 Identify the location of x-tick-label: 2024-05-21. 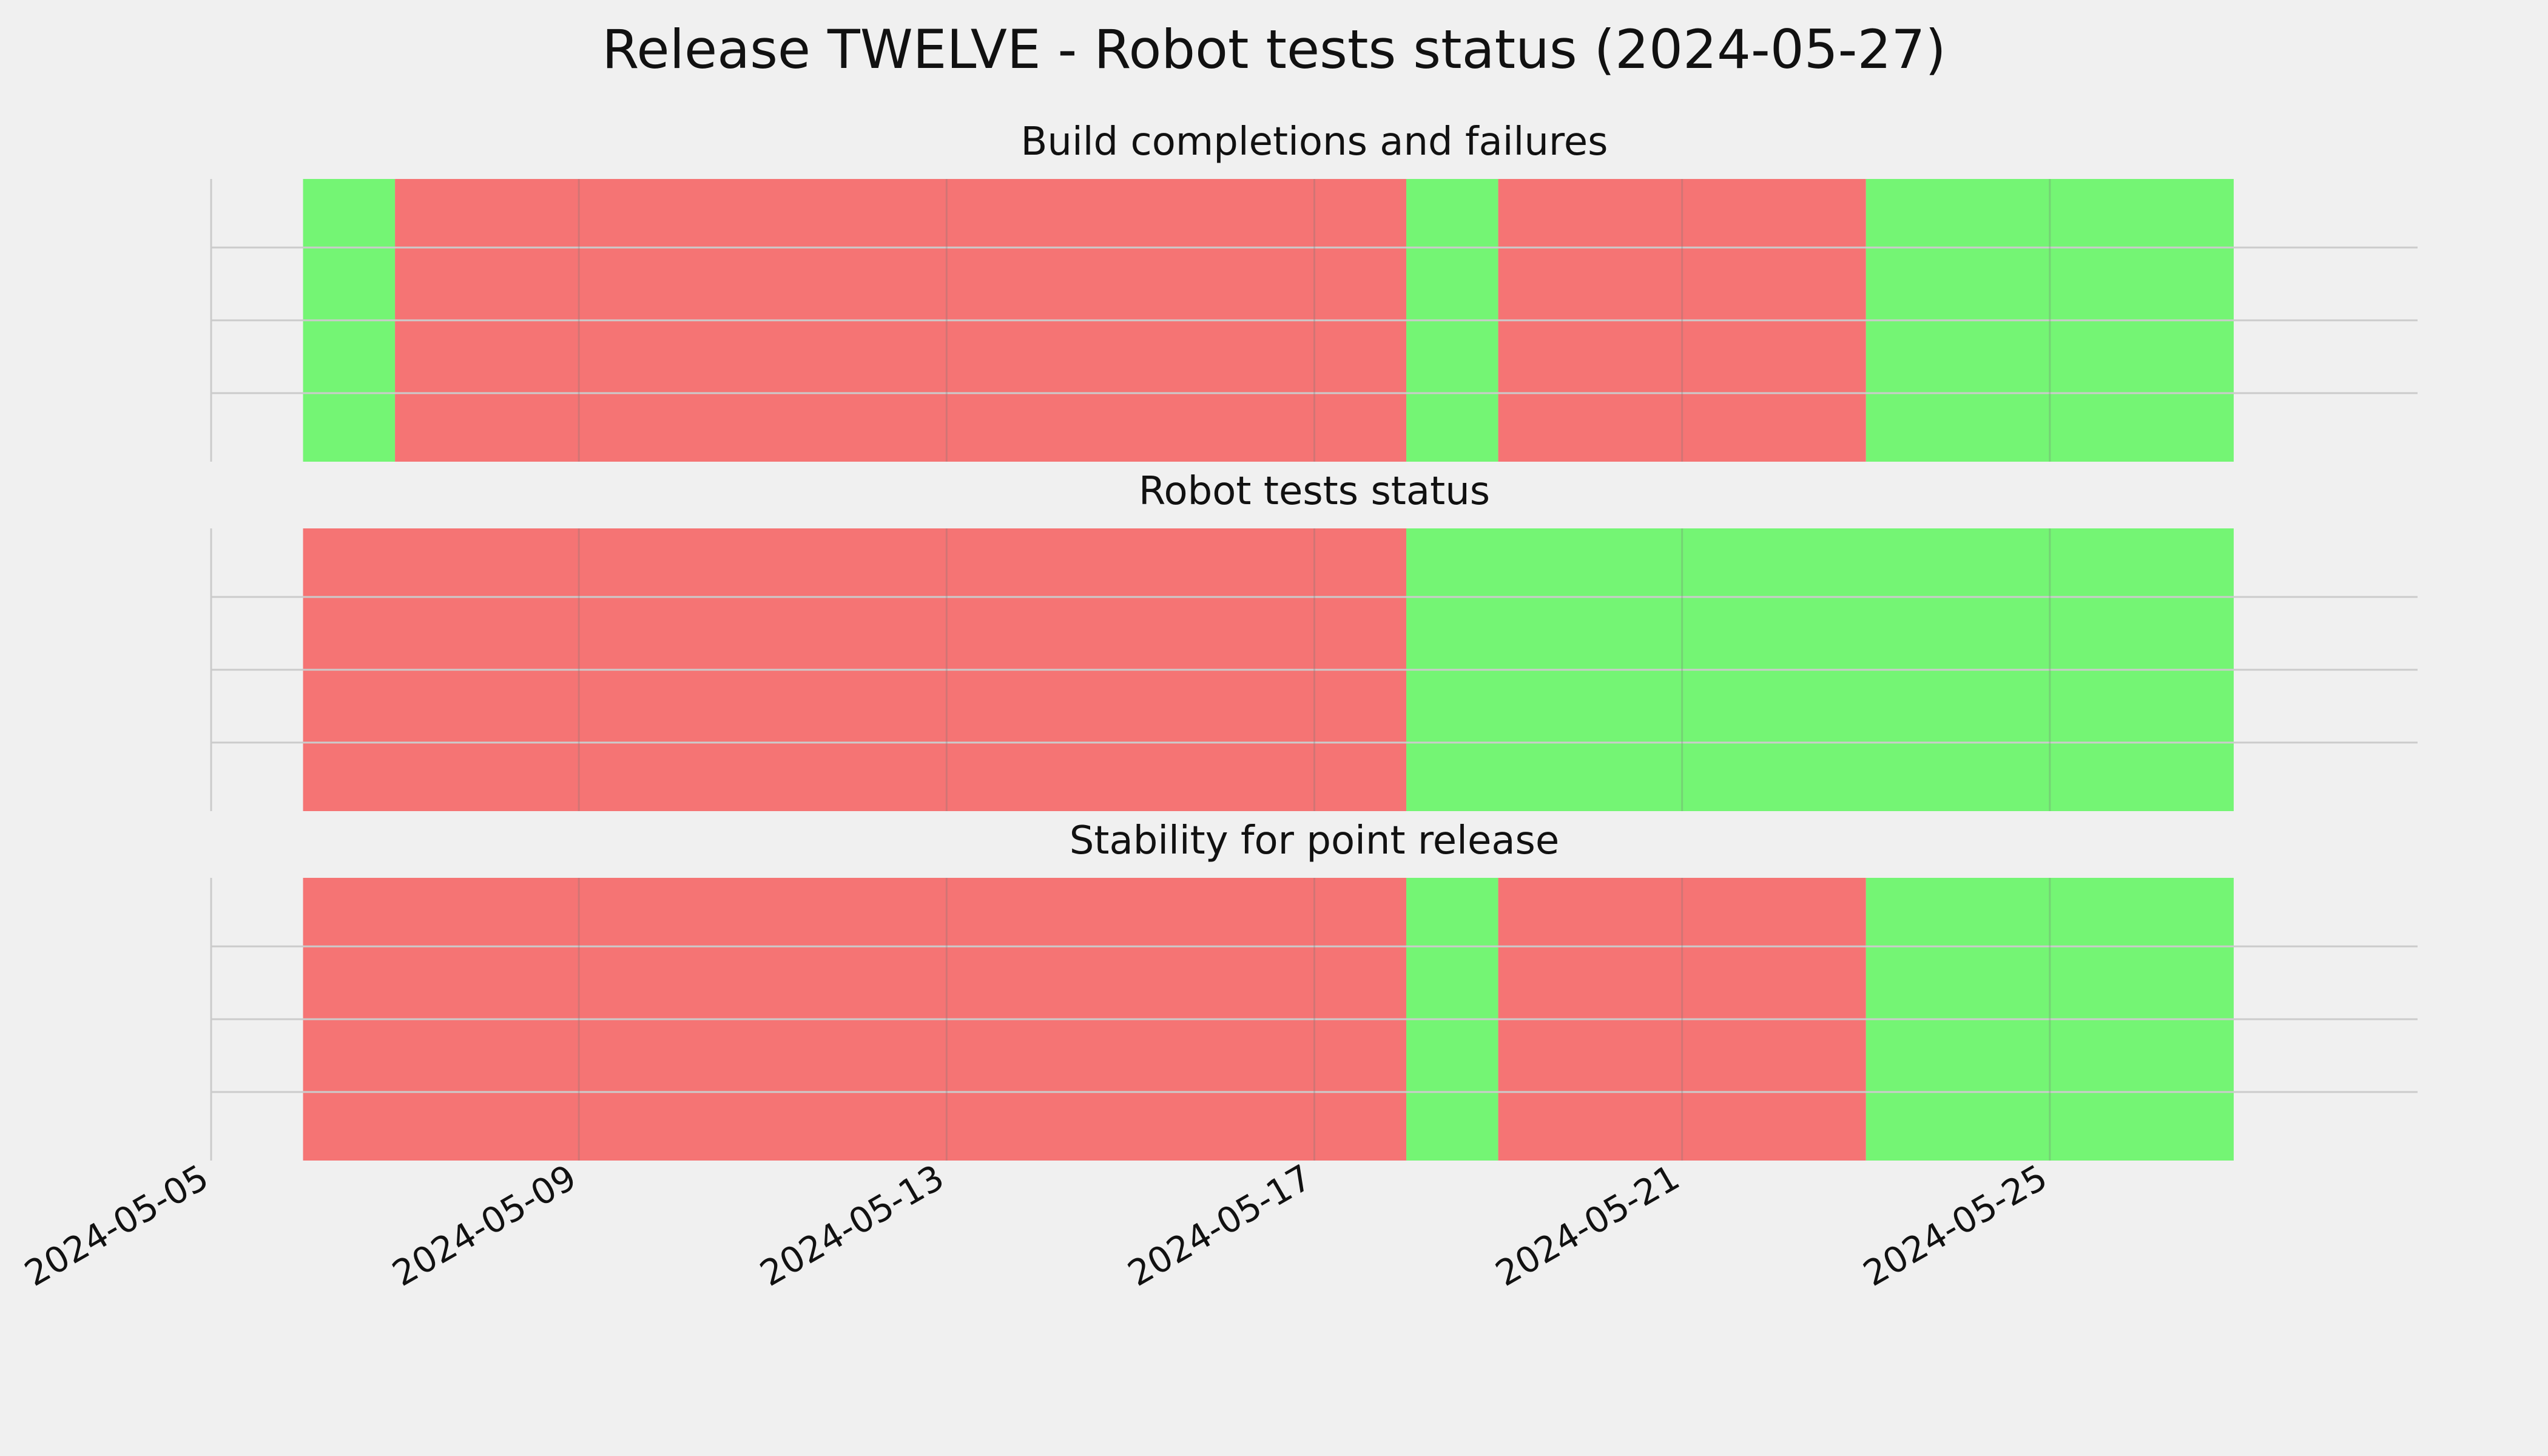
(1588, 1225).